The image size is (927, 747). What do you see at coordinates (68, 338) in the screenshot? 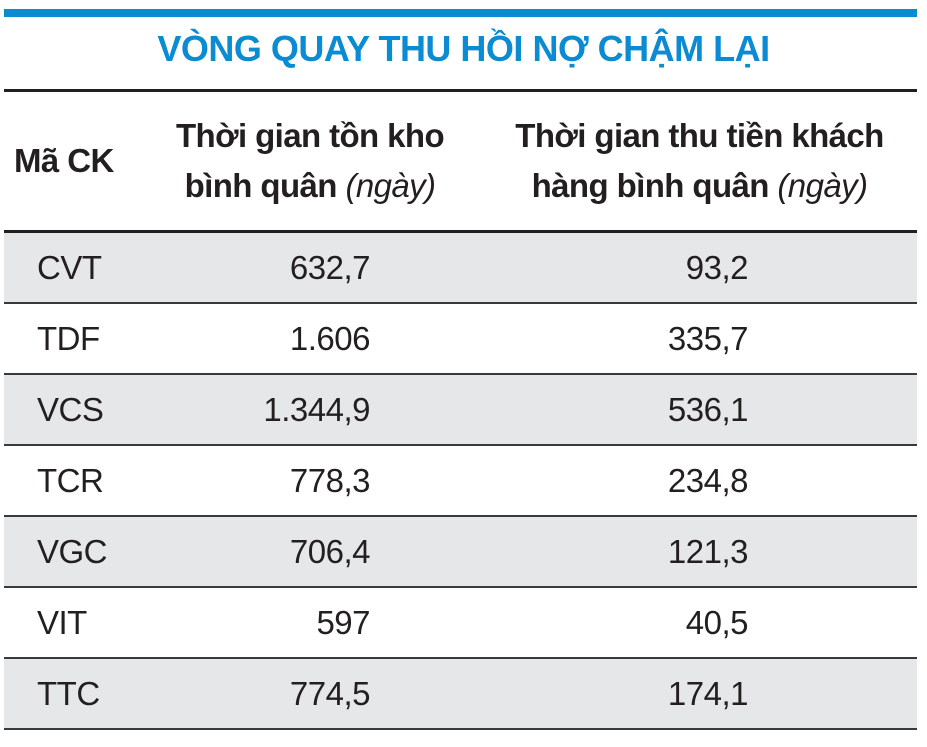
I see `cell-code: TDF` at bounding box center [68, 338].